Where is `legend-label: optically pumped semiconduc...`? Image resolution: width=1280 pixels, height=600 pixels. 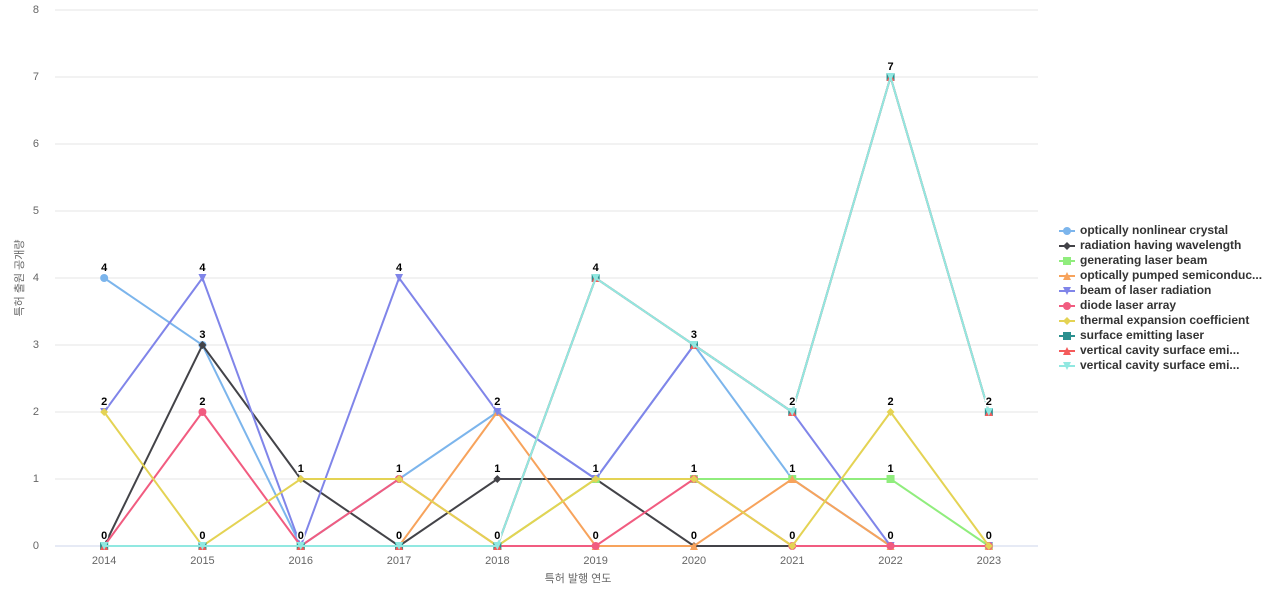
legend-label: optically pumped semiconduc... is located at coordinates (1171, 275).